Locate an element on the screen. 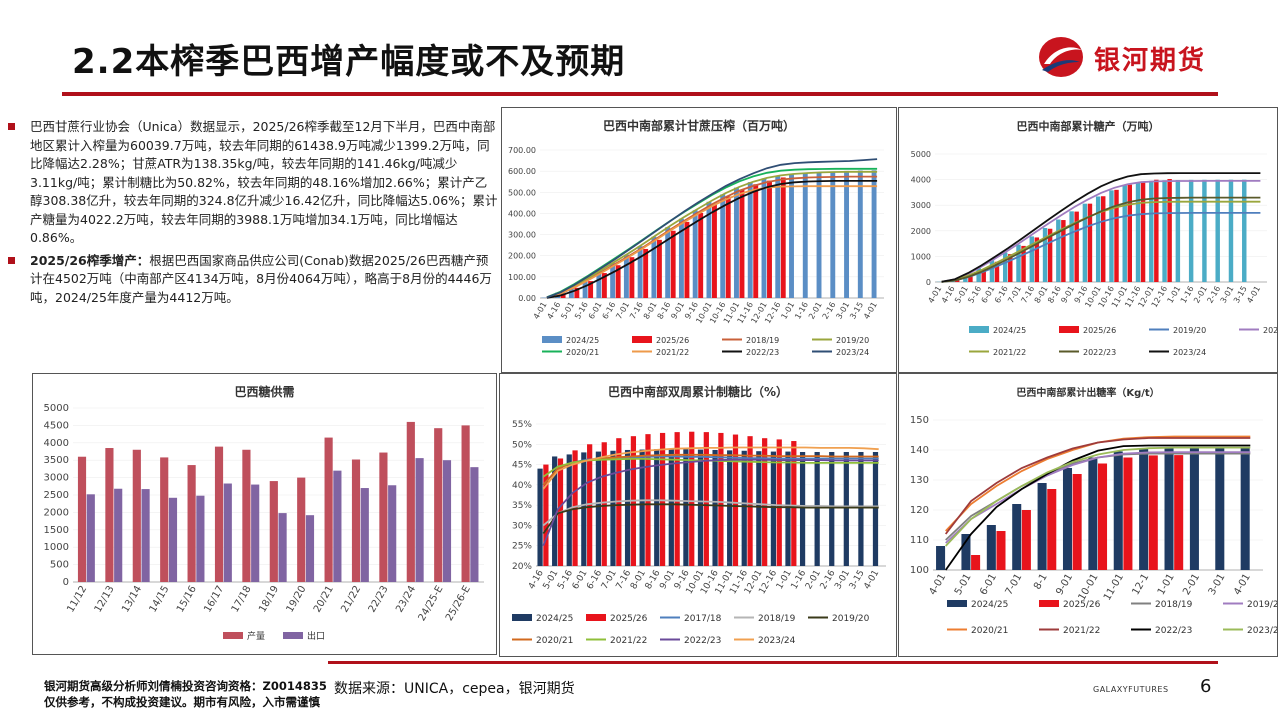  y-tick-label: 20% is located at coordinates (522, 567).